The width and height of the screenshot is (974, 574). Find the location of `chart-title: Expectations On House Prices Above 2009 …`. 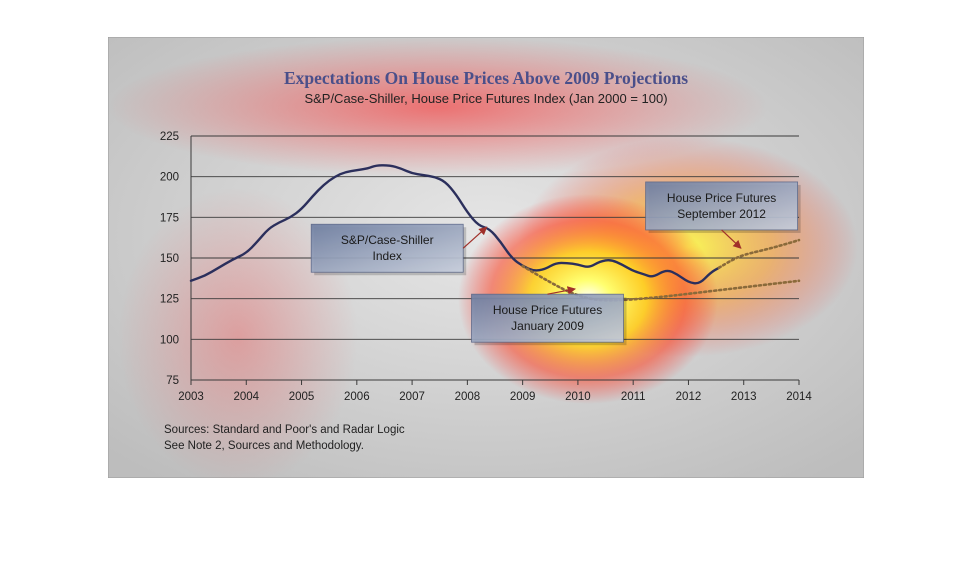

chart-title: Expectations On House Prices Above 2009 … is located at coordinates (486, 78).